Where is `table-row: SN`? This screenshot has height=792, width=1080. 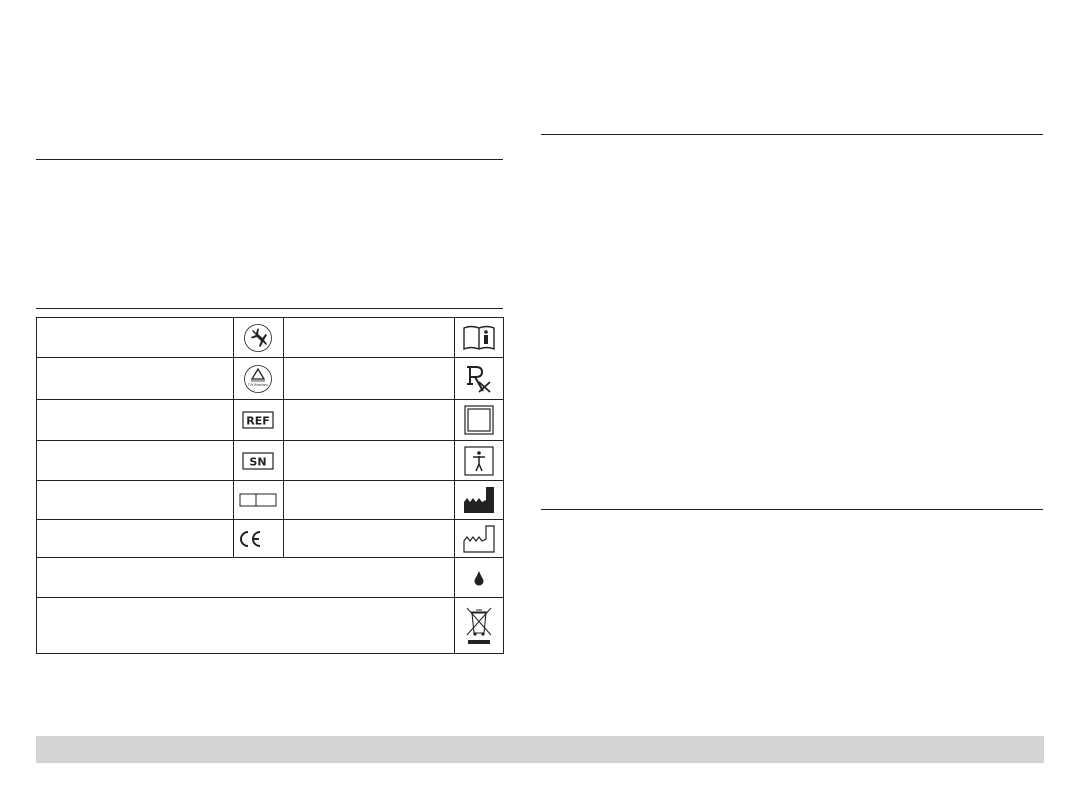 table-row: SN is located at coordinates (270, 460).